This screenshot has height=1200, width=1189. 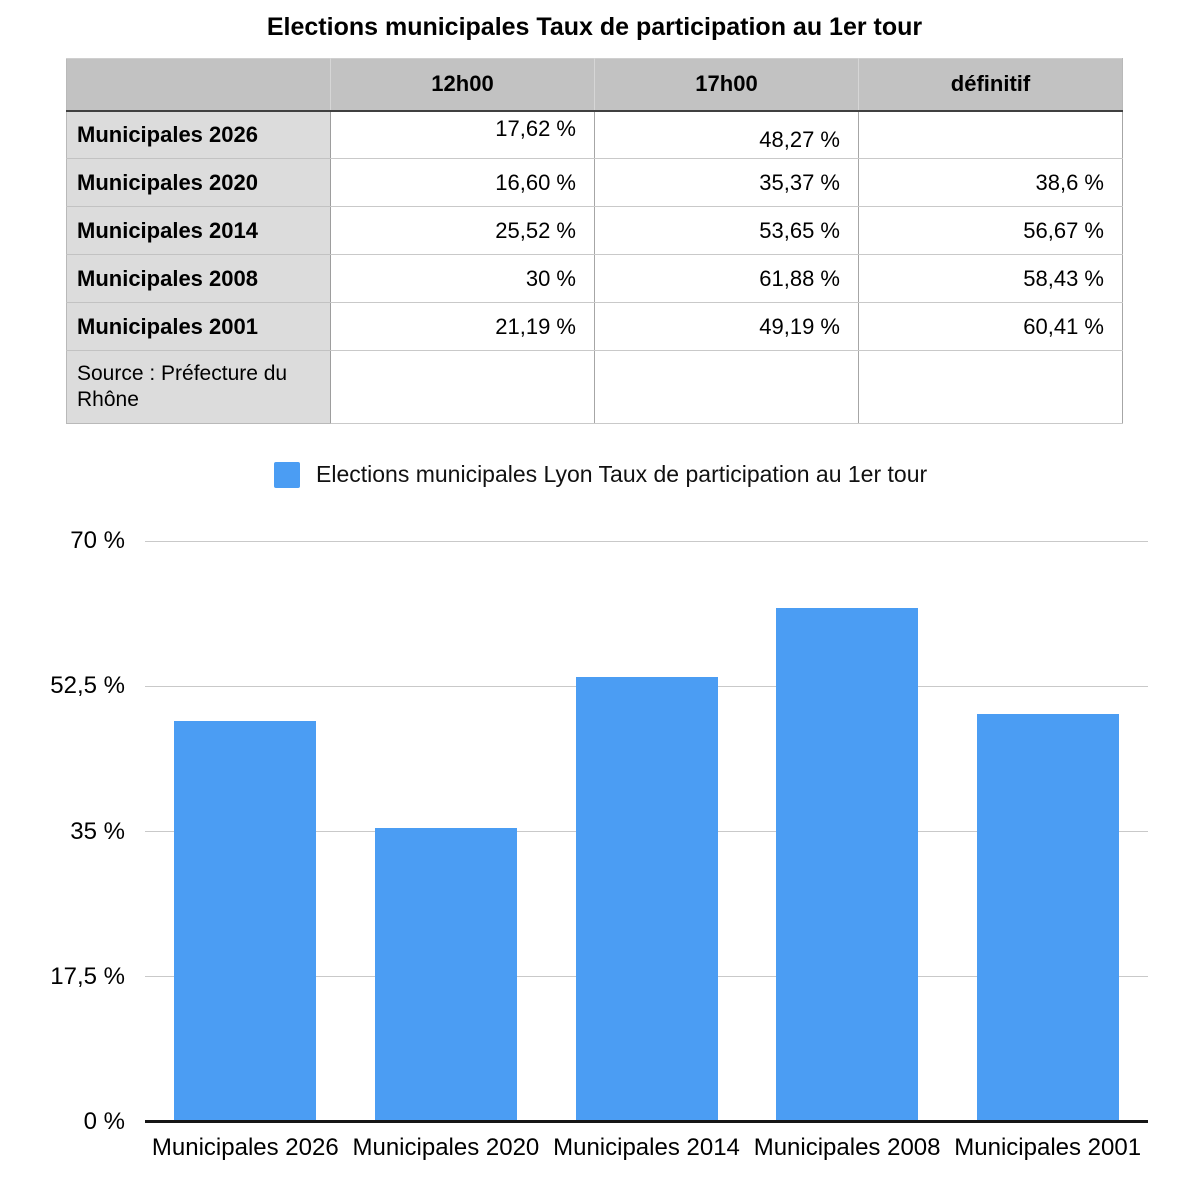 I want to click on table-cell: 58,43 %, so click(x=990, y=278).